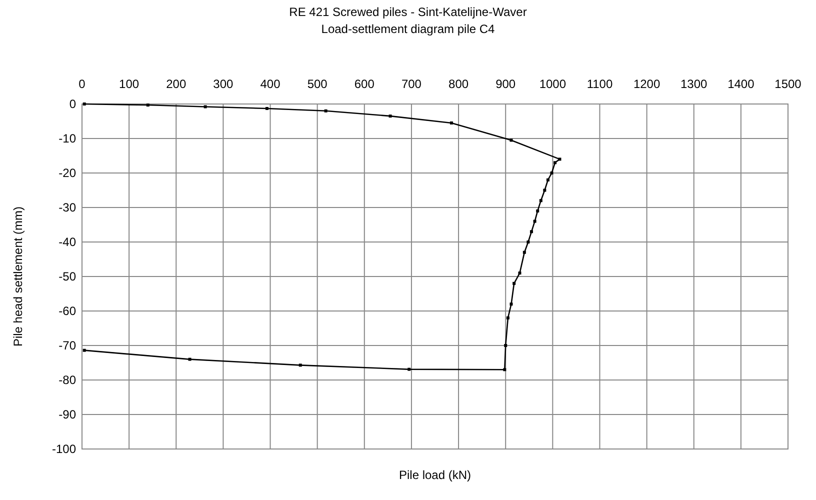 The height and width of the screenshot is (500, 816). What do you see at coordinates (67, 415) in the screenshot?
I see `y-tick-label: -90` at bounding box center [67, 415].